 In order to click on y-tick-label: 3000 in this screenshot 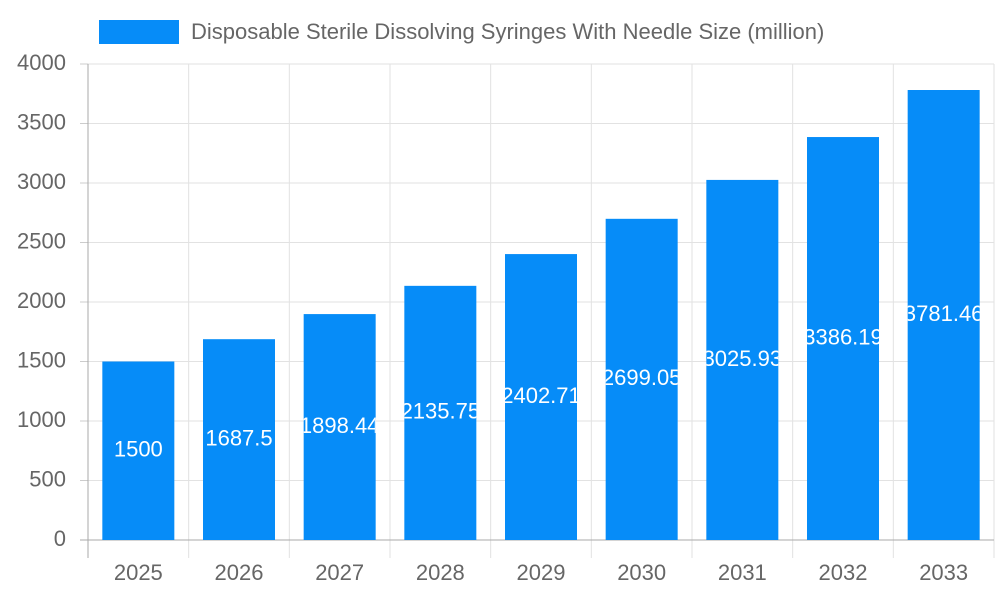, I will do `click(41, 181)`.